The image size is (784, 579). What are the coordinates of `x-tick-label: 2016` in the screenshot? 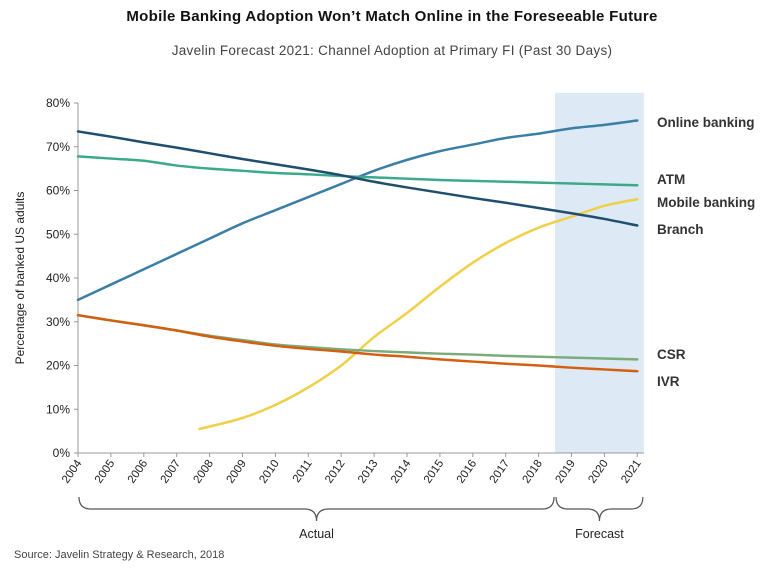 It's located at (467, 472).